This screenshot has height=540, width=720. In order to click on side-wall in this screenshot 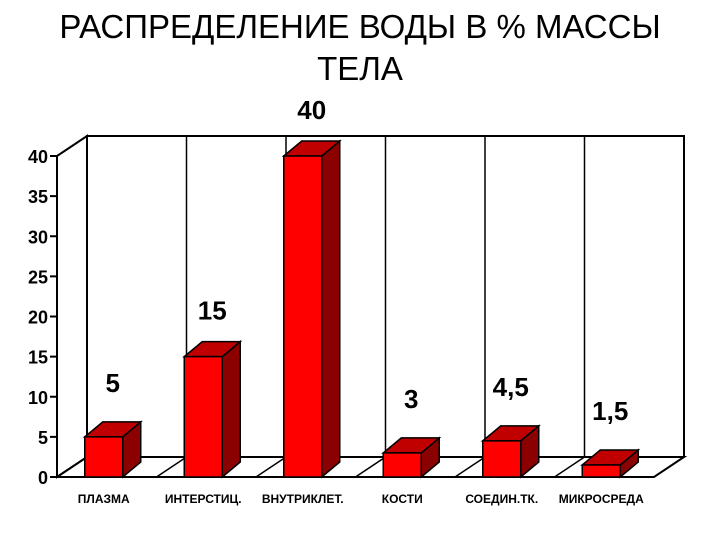, I will do `click(72, 306)`.